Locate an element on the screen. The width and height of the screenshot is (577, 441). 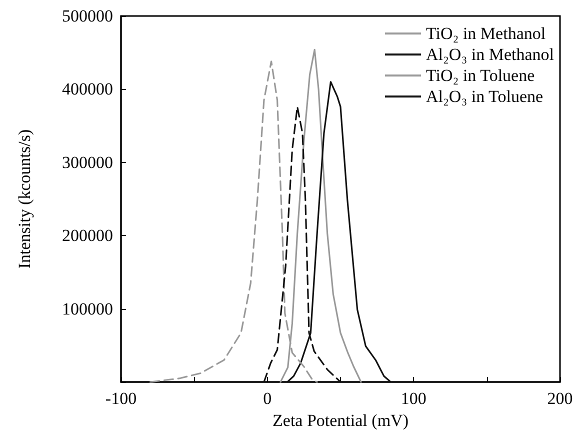
y-tick-label: 100000 is located at coordinates (87, 308).